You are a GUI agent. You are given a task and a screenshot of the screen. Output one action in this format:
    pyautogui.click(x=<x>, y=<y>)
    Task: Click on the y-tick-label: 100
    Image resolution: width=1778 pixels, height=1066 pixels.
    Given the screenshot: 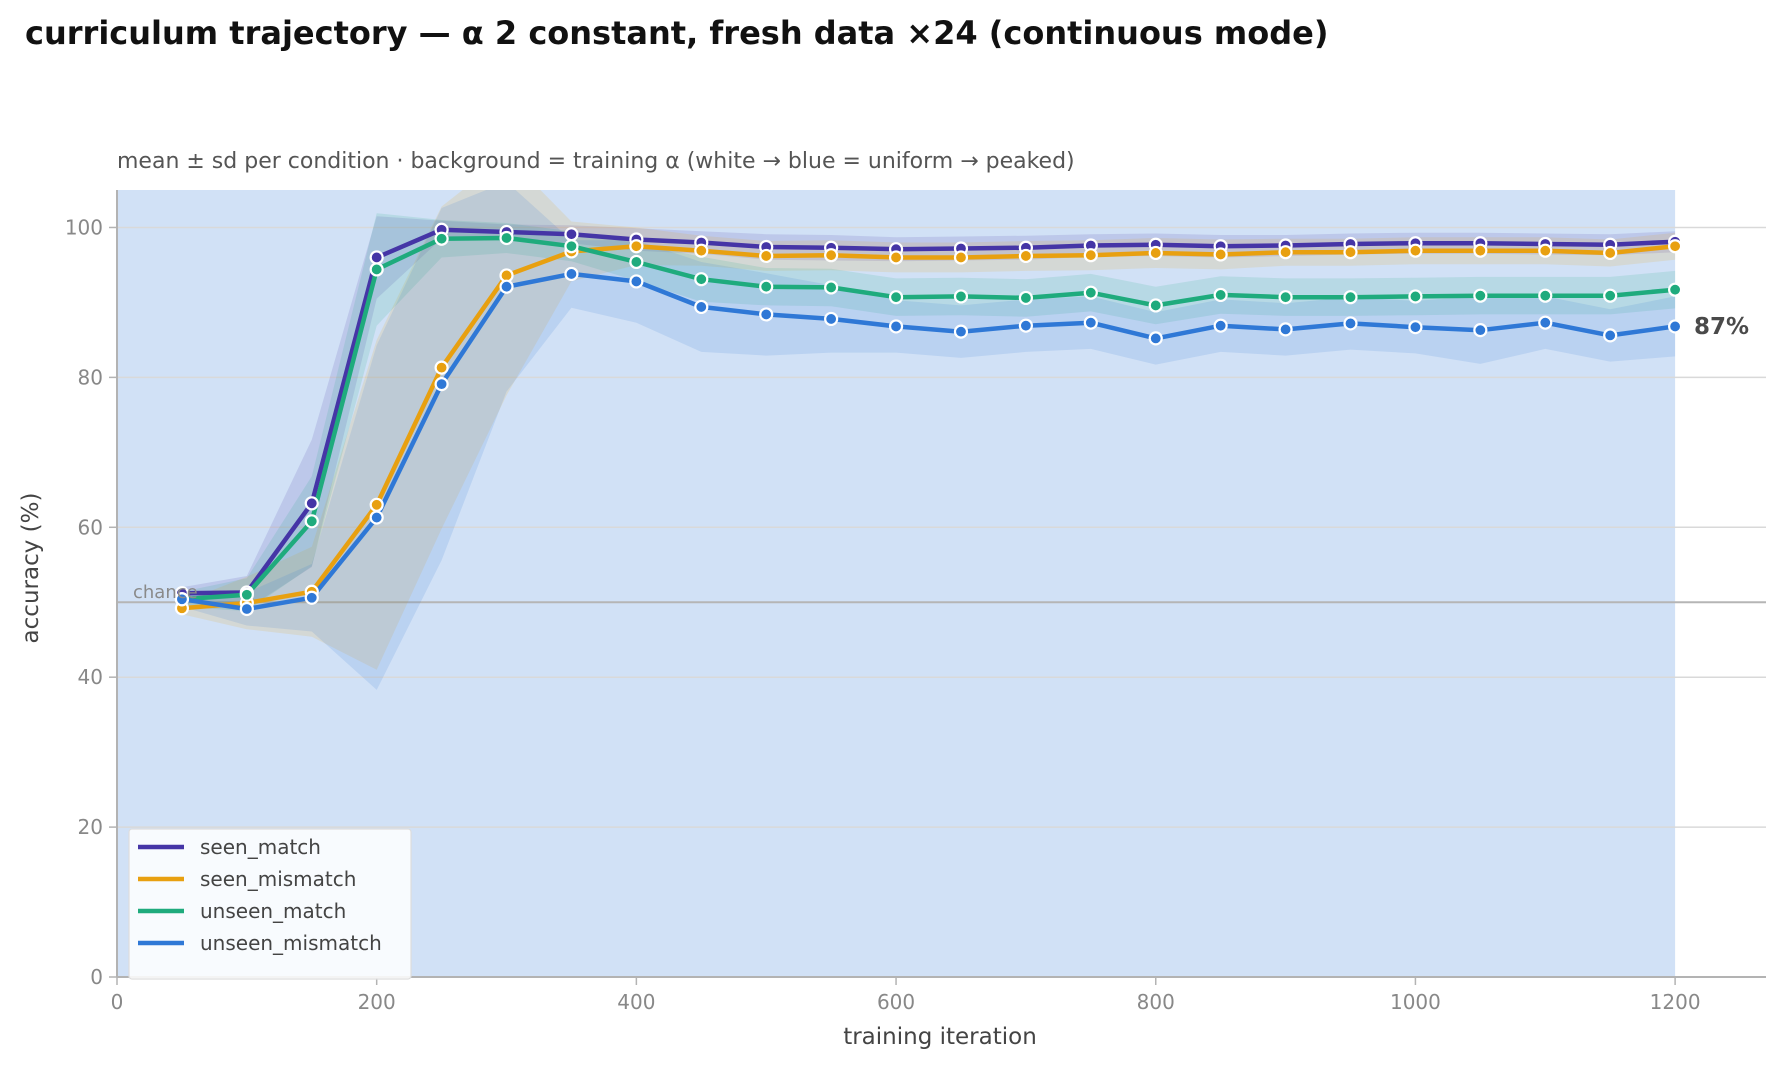 What is the action you would take?
    pyautogui.click(x=84, y=227)
    